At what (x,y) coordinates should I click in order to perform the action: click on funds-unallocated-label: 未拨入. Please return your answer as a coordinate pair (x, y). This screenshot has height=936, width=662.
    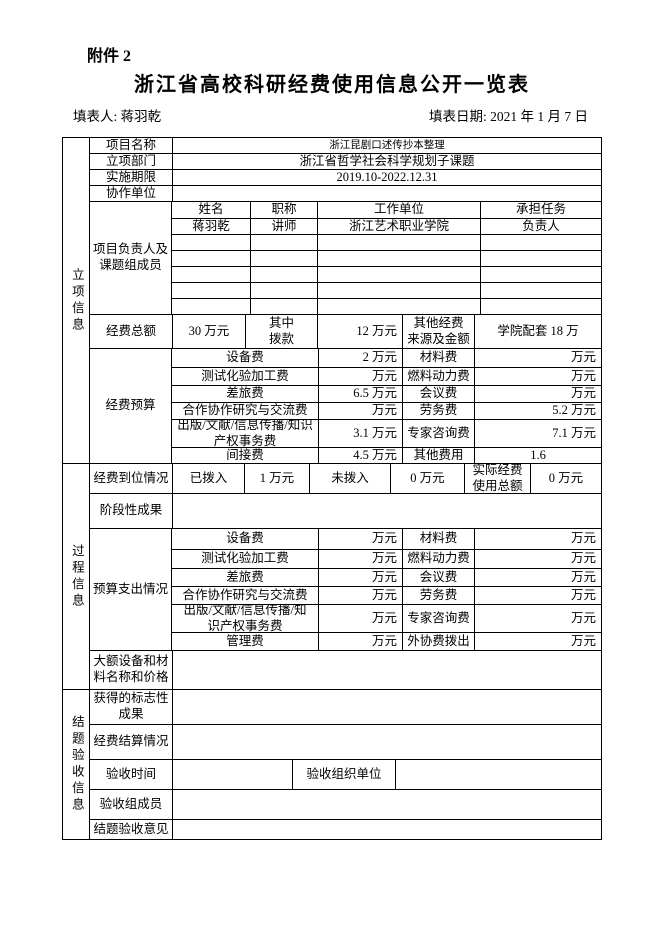
    Looking at the image, I should click on (349, 478).